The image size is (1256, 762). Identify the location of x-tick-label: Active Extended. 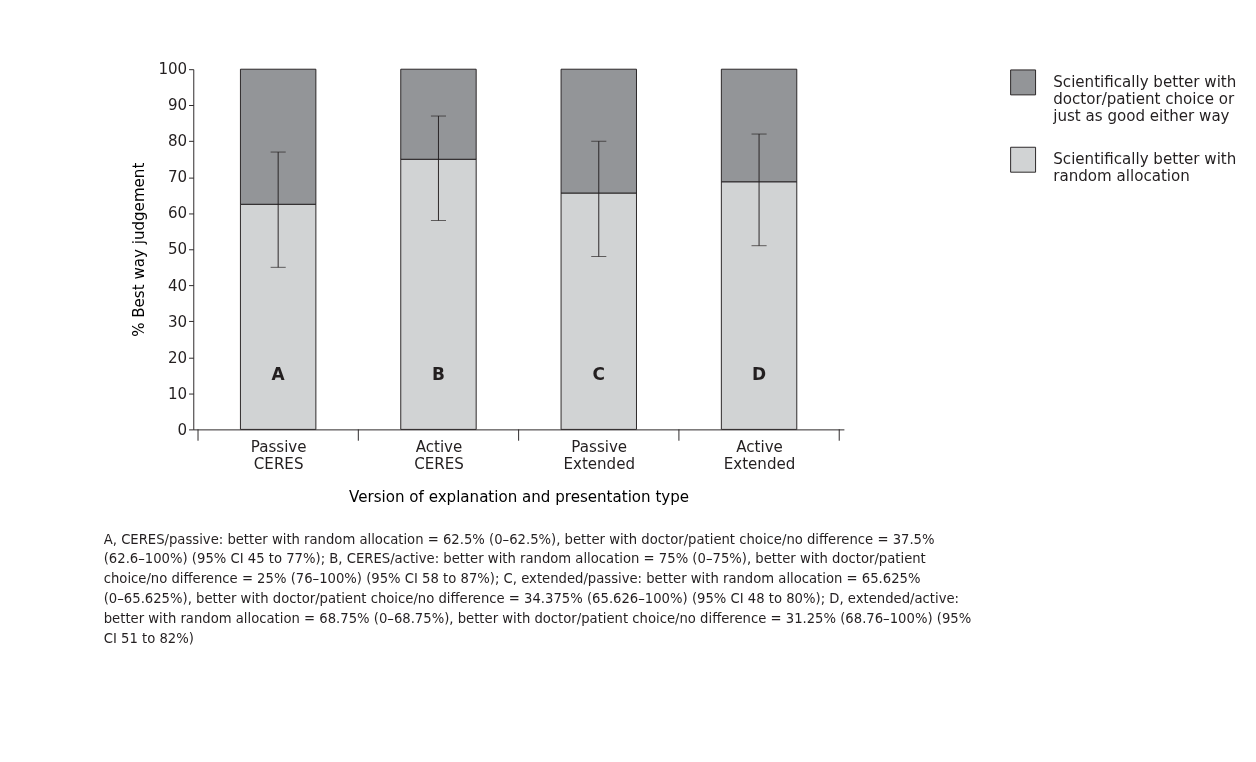
(759, 455).